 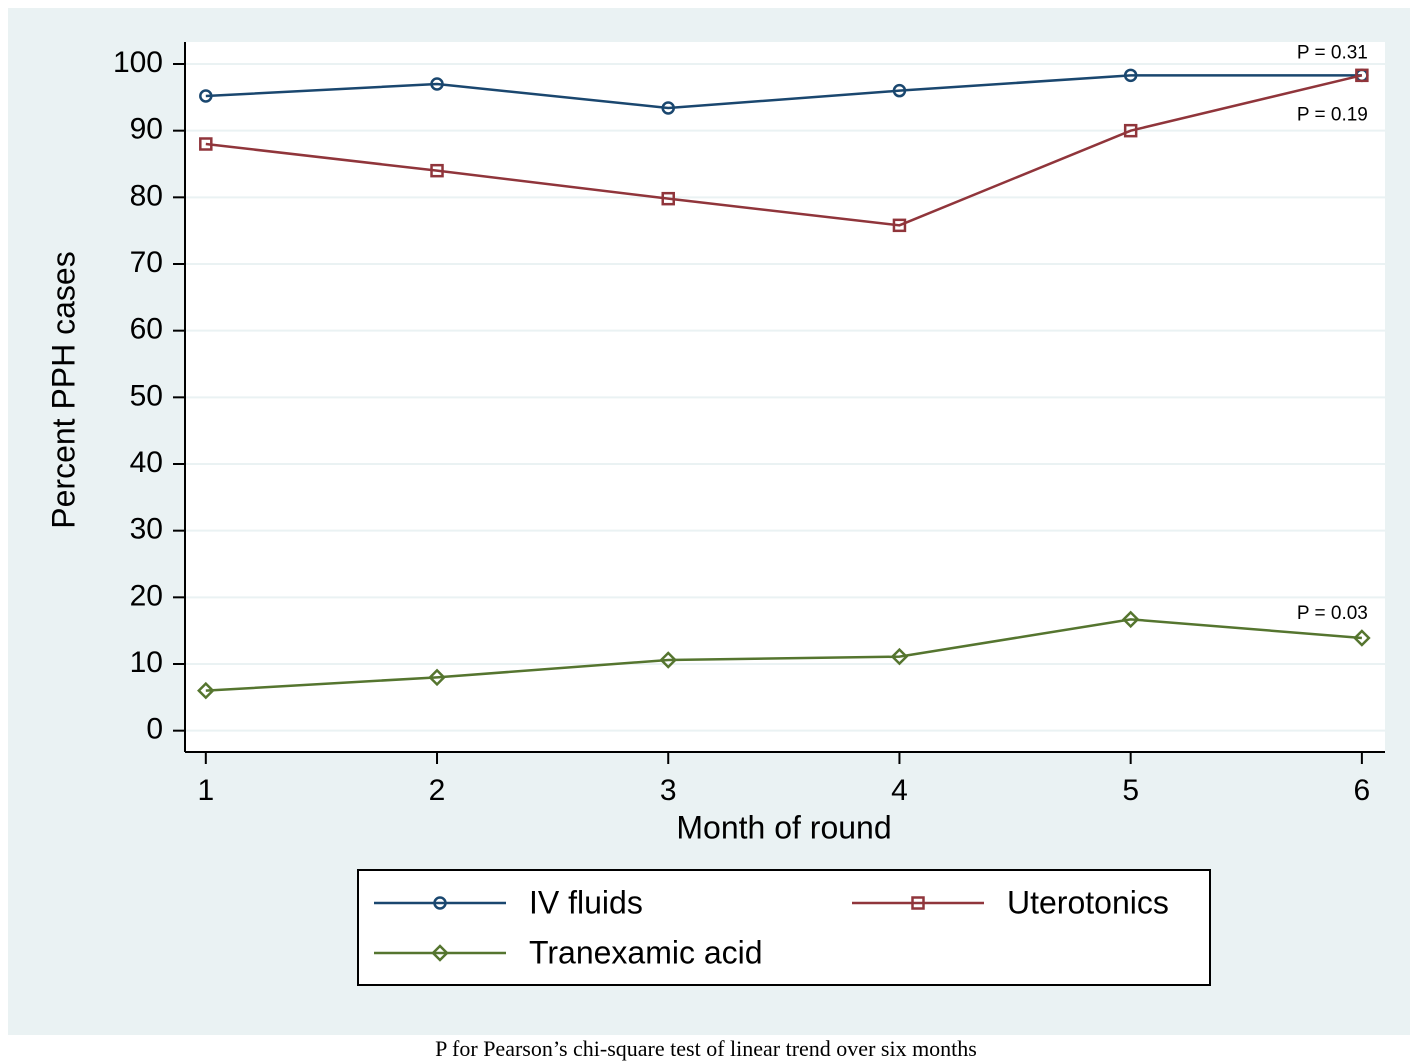 What do you see at coordinates (205, 790) in the screenshot?
I see `x-tick-label: 1` at bounding box center [205, 790].